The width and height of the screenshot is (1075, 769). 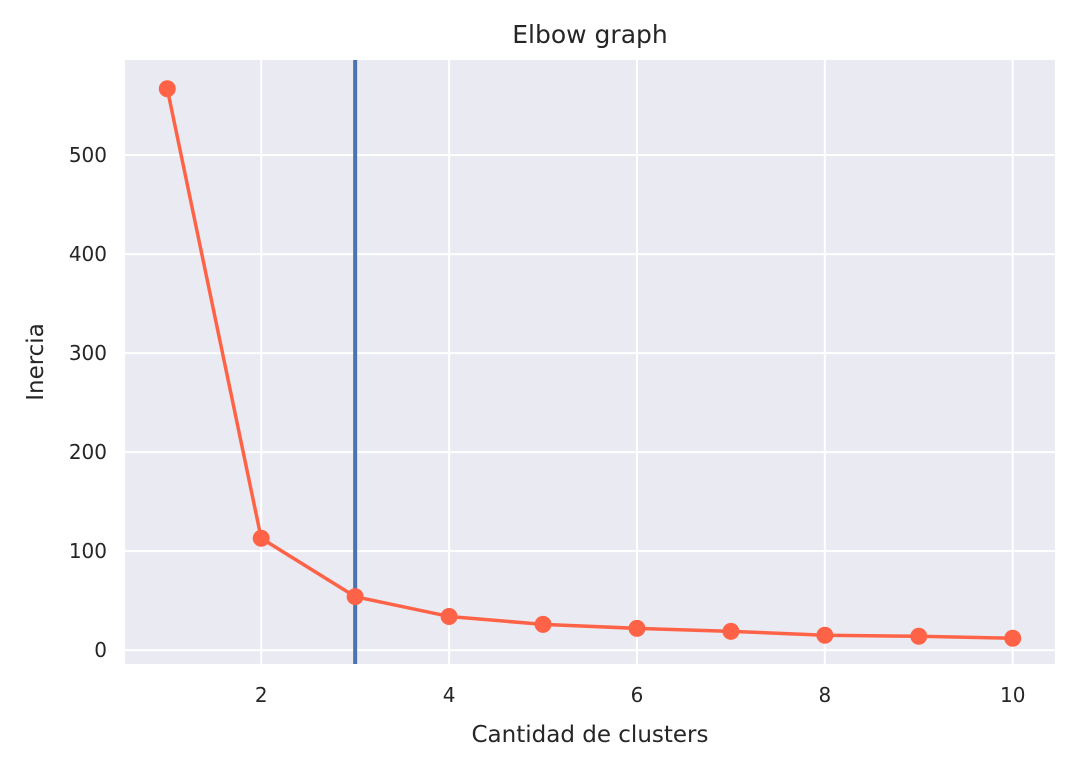 What do you see at coordinates (88, 402) in the screenshot?
I see `y-tick-labels: 0 100 200 300 400 500` at bounding box center [88, 402].